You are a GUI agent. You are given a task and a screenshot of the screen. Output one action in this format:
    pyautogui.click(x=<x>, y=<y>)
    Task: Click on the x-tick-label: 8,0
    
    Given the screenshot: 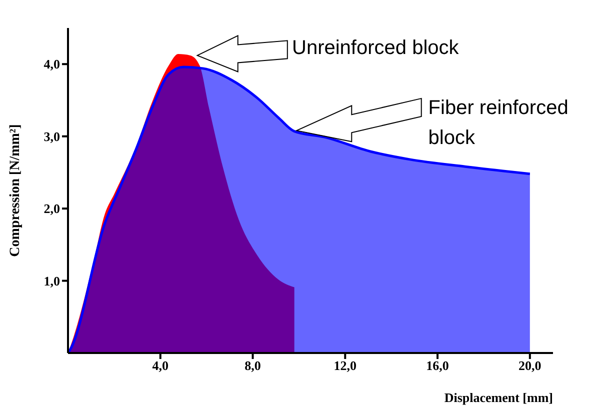 What is the action you would take?
    pyautogui.click(x=252, y=366)
    